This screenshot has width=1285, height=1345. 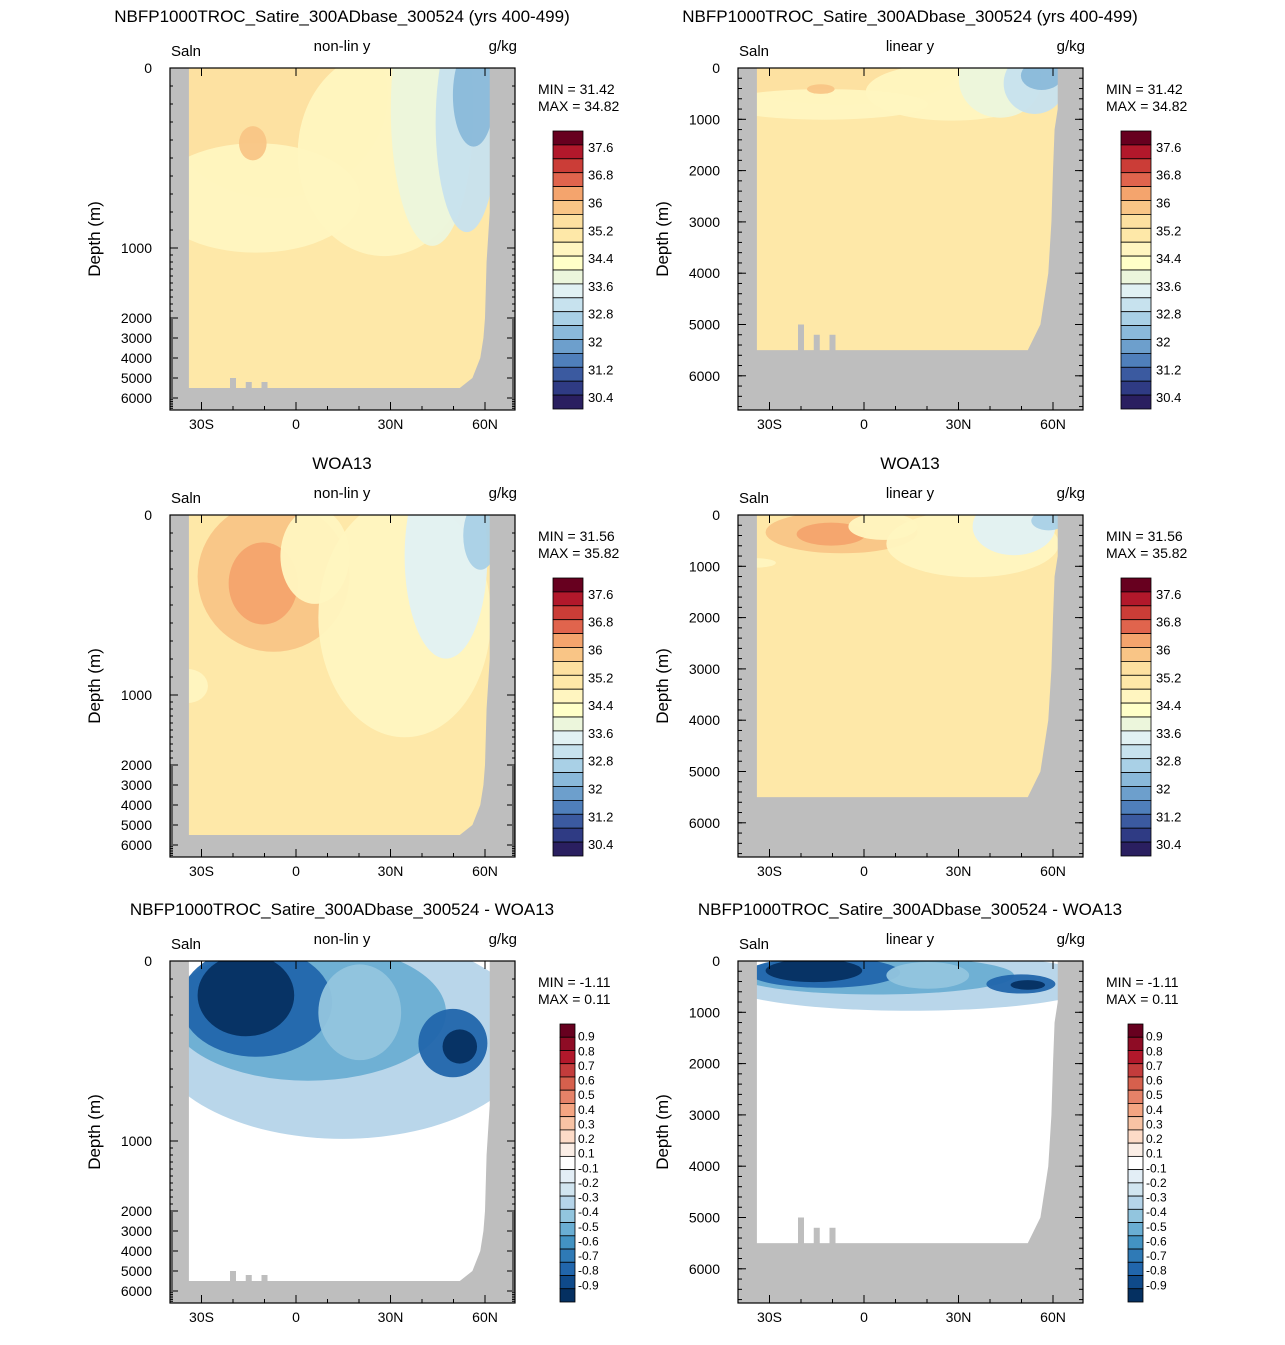 I want to click on min-label: MIN = 31.42, so click(x=1144, y=89).